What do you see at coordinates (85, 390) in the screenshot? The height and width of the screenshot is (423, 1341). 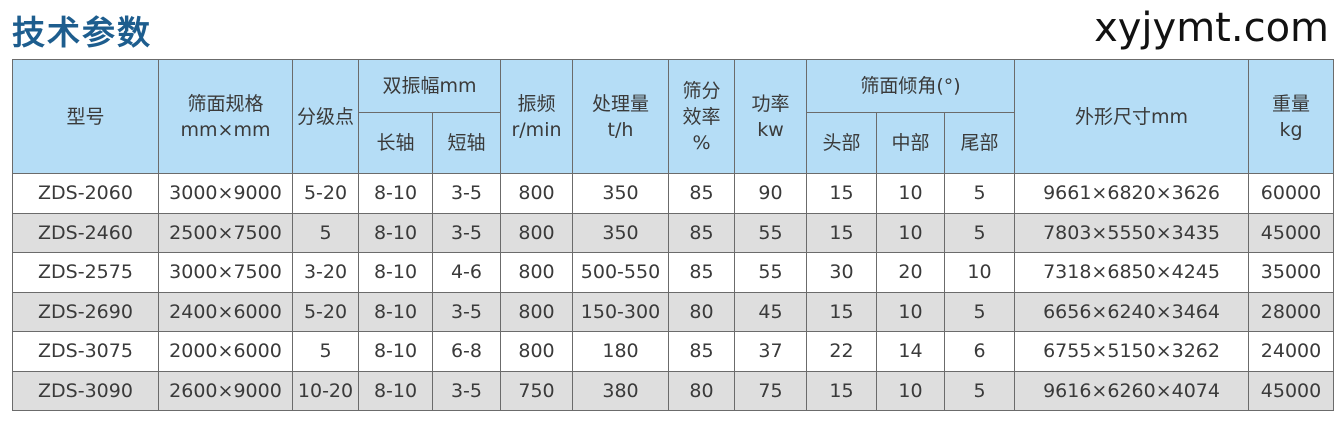 I see `table-cell: ZDS-3090` at bounding box center [85, 390].